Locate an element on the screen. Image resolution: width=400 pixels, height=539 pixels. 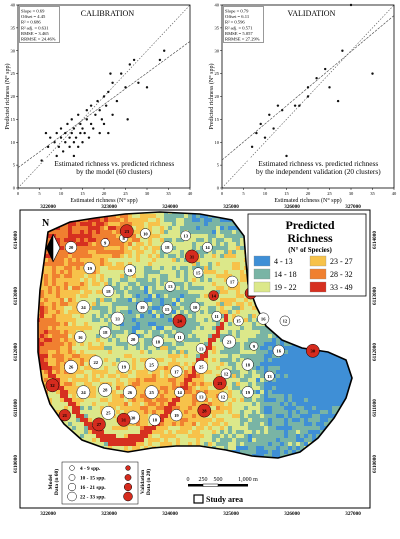
map-y-tick-label: 6110000 is located at coordinates (375, 464).